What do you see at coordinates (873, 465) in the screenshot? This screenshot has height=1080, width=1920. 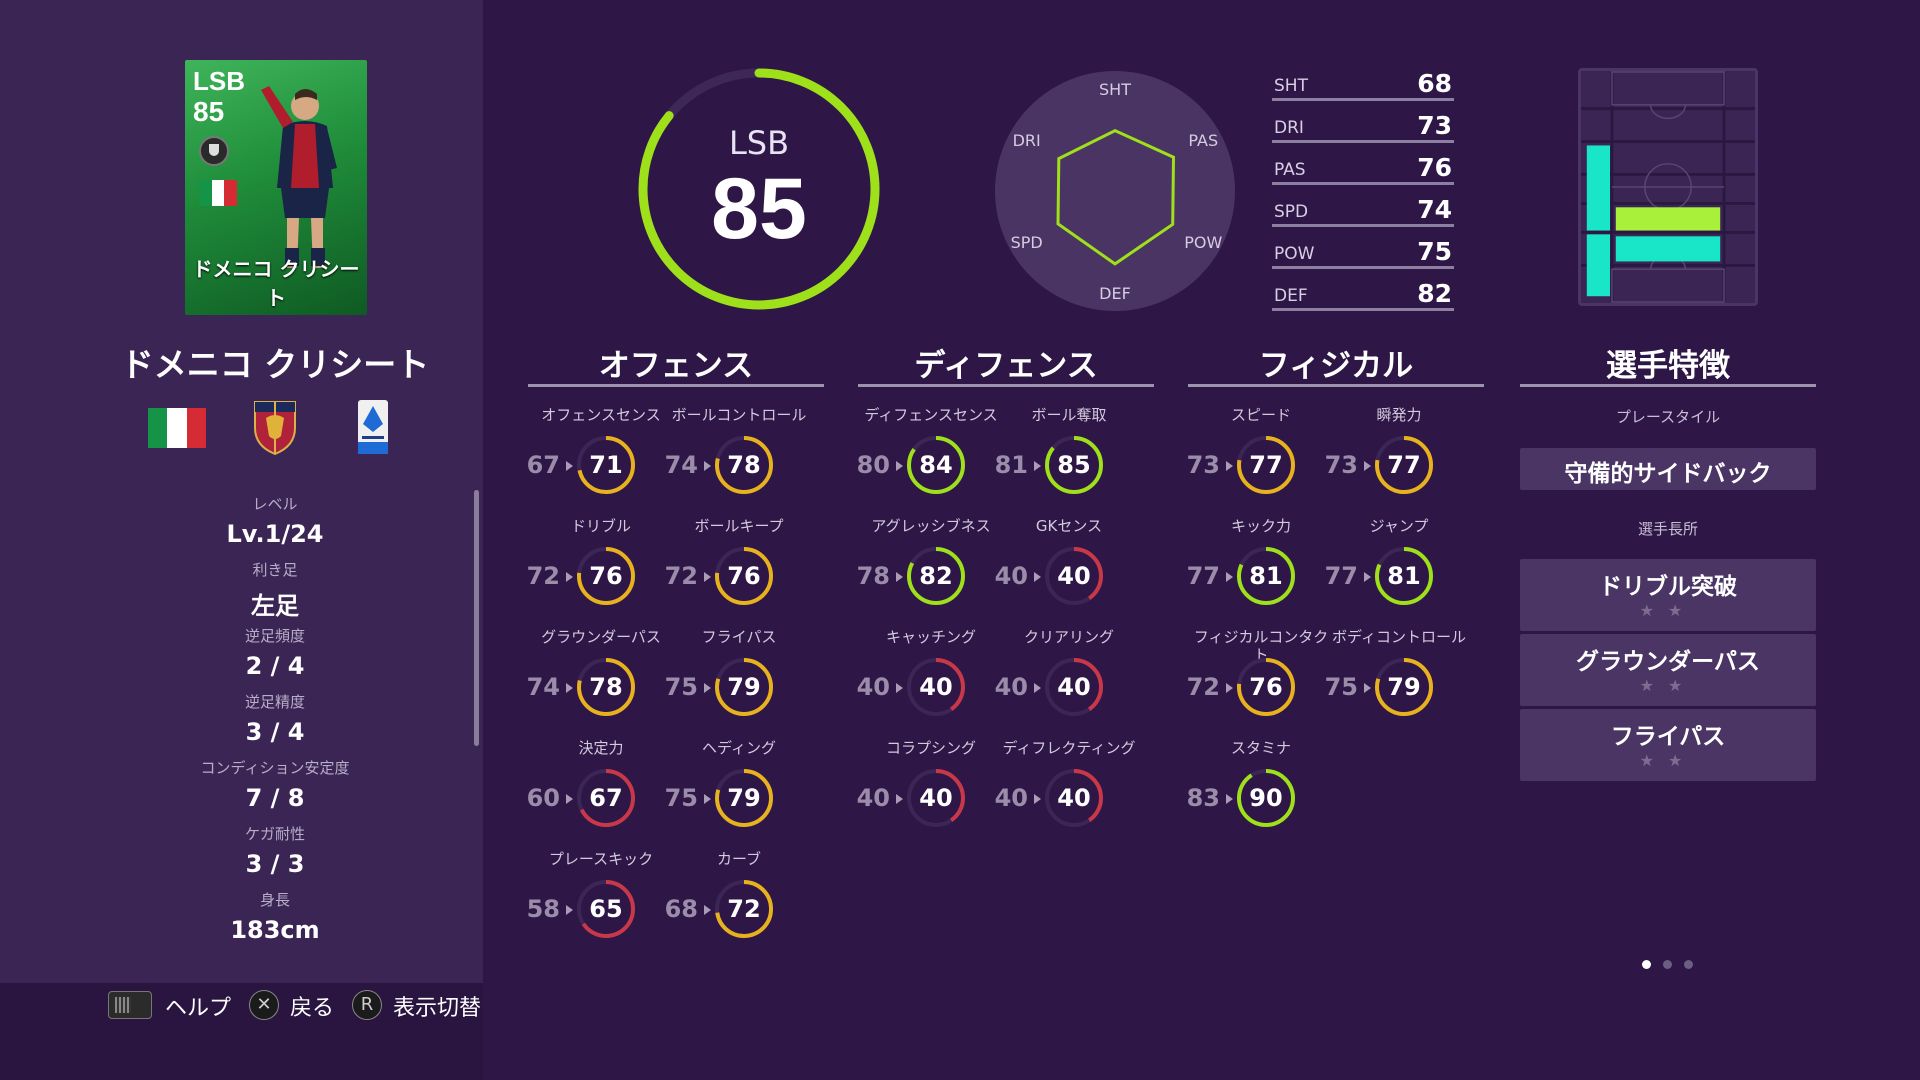 I see `stat-previous-value: 80` at bounding box center [873, 465].